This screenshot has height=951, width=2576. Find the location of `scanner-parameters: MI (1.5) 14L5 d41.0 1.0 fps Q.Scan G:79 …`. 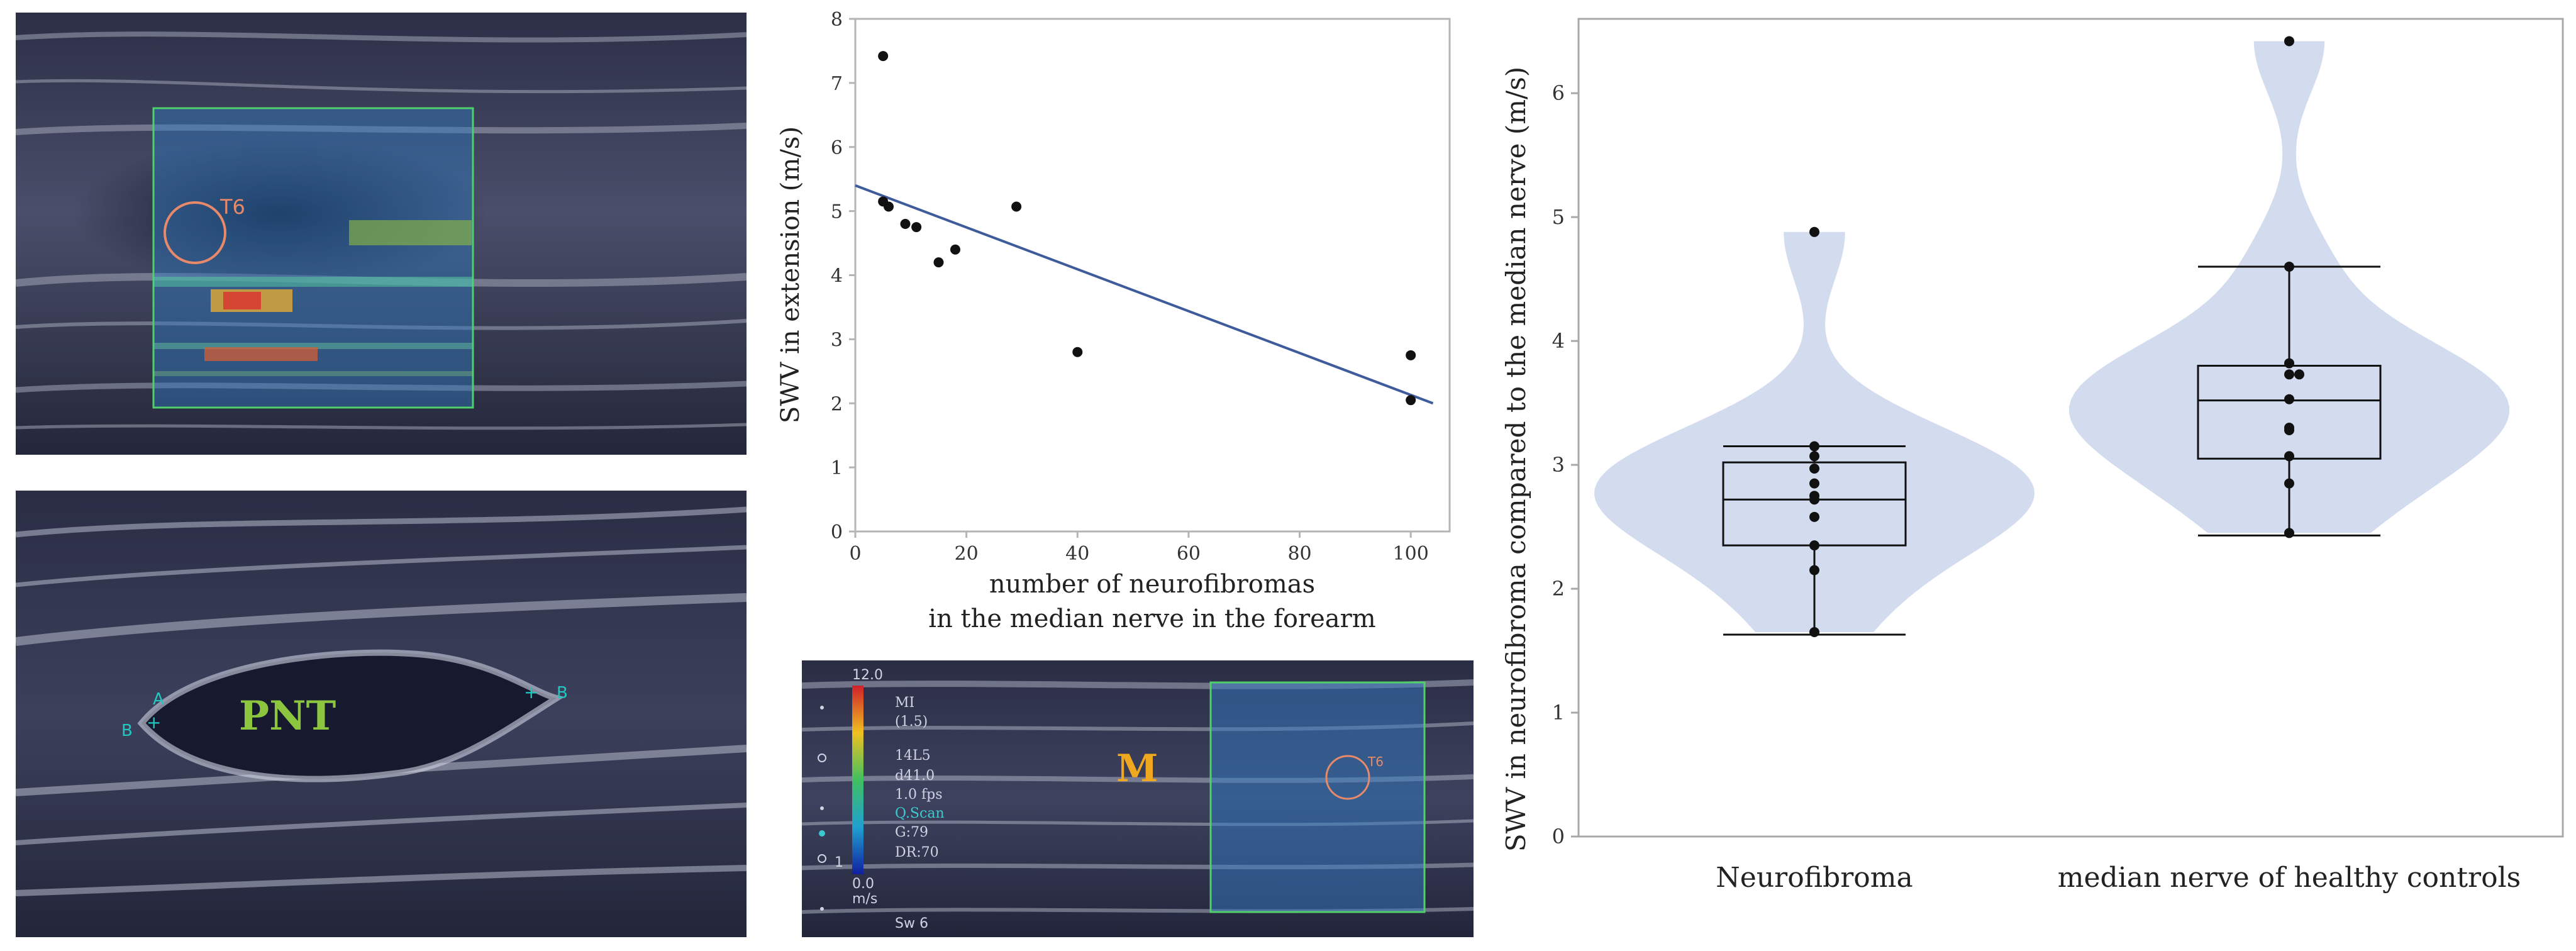

scanner-parameters: MI (1.5) 14L5 d41.0 1.0 fps Q.Scan G:79 … is located at coordinates (920, 778).